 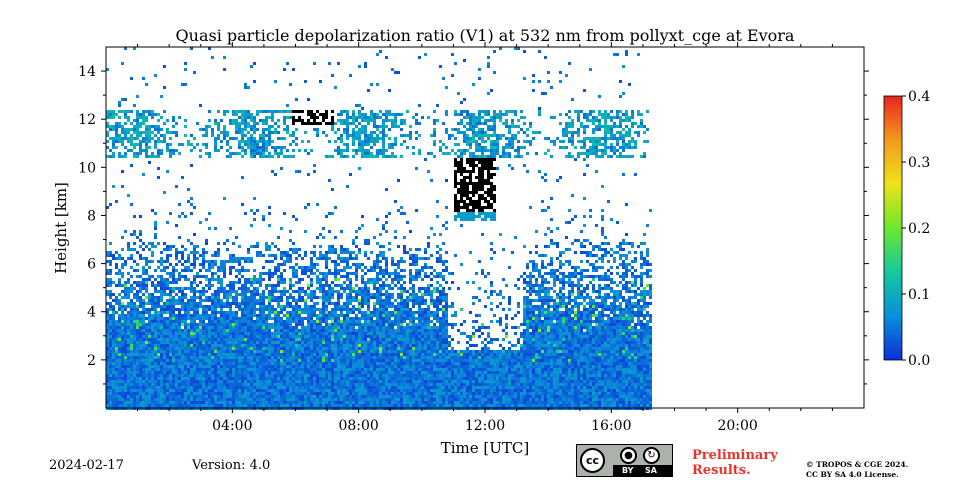 I want to click on colorbar-tick-label: 0.0, so click(x=919, y=361).